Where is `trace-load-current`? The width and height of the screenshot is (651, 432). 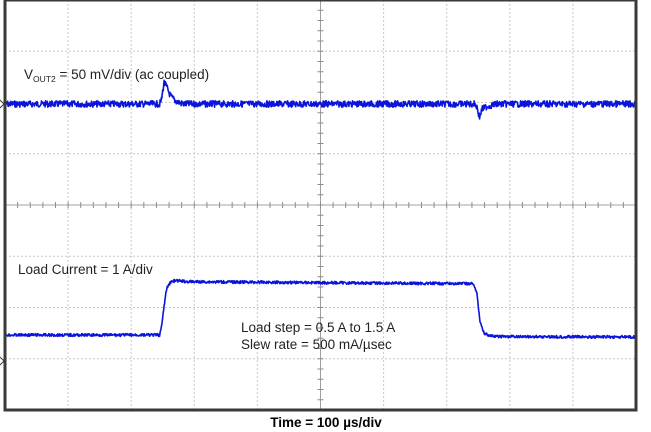 trace-load-current is located at coordinates (320, 309).